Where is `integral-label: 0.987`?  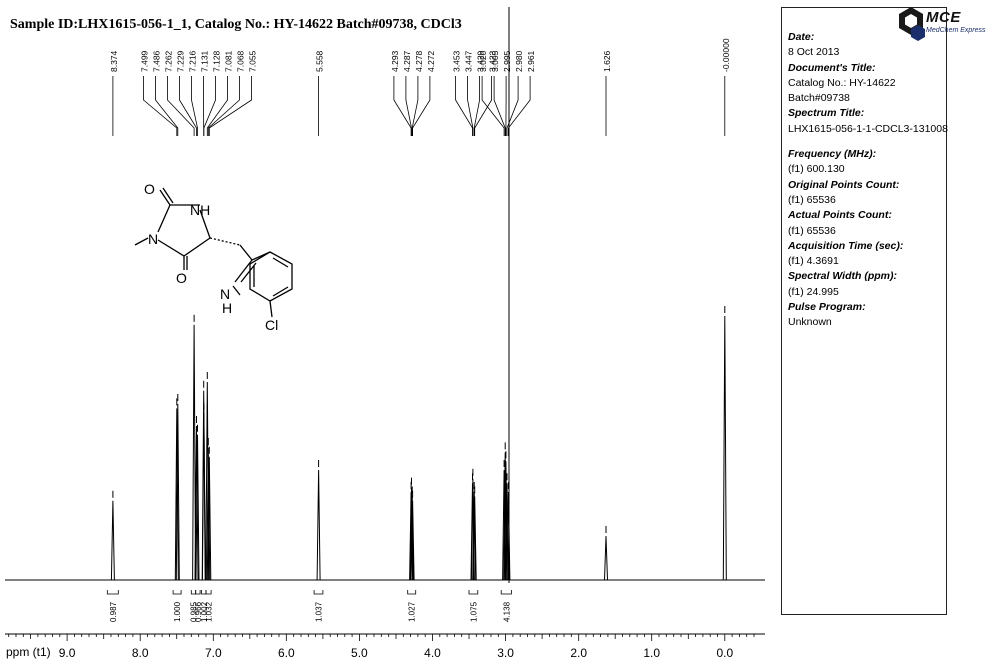
integral-label: 0.987 is located at coordinates (113, 611).